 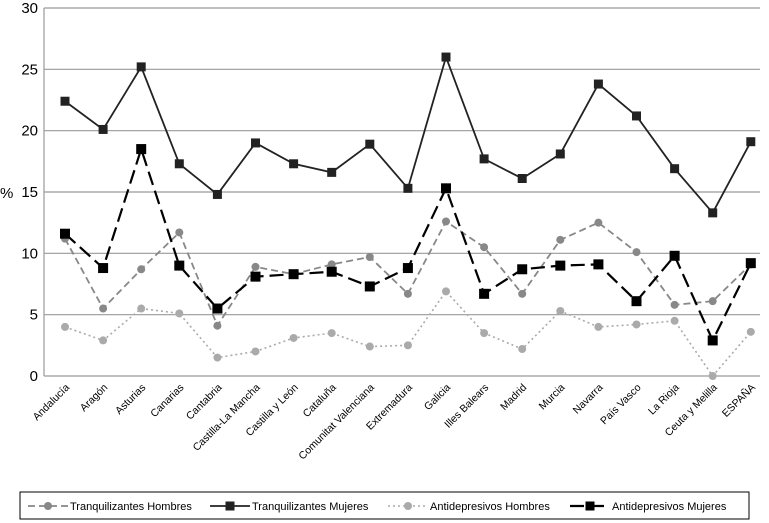 I want to click on y-tick-label: 15, so click(x=29, y=192).